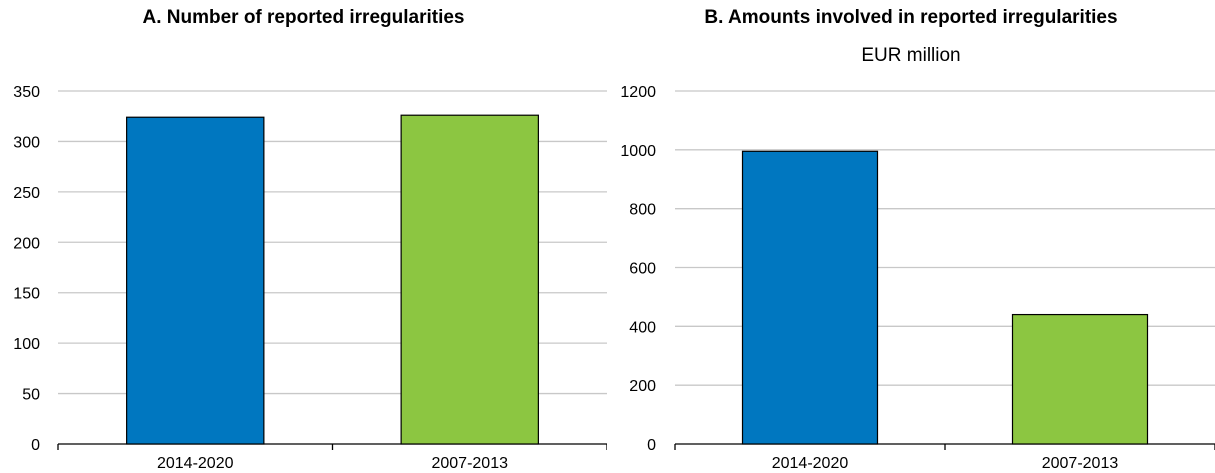 The height and width of the screenshot is (473, 1215). I want to click on y-tick-label: 100, so click(26, 344).